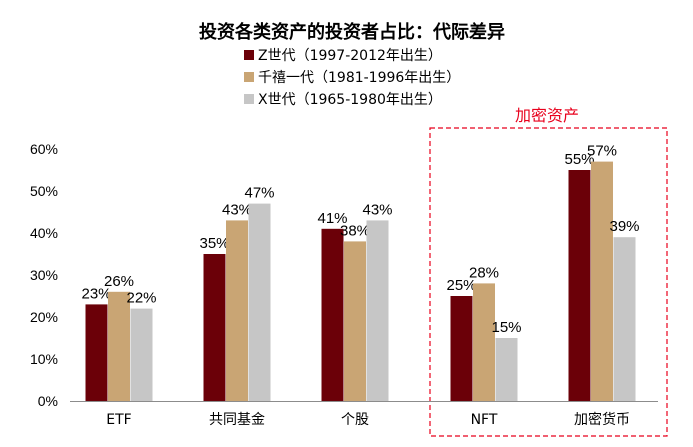  What do you see at coordinates (484, 272) in the screenshot?
I see `data-label-1-3: 28%` at bounding box center [484, 272].